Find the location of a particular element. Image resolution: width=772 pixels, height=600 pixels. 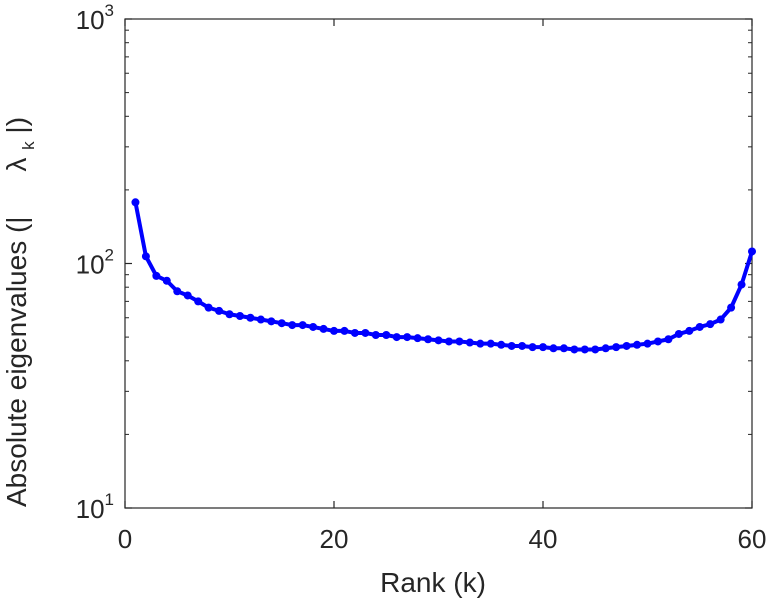

x-axis-label: Rank (k) is located at coordinates (433, 582).